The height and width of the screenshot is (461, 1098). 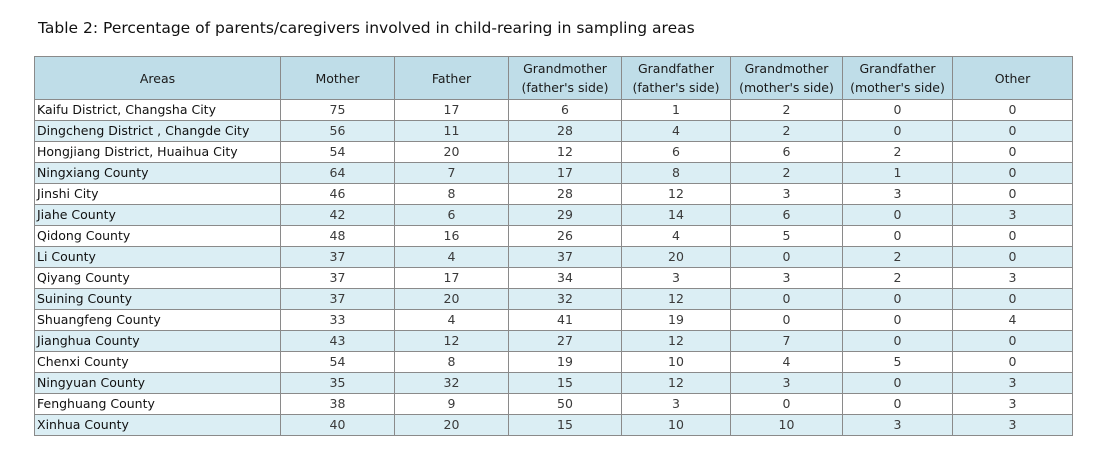 What do you see at coordinates (565, 68) in the screenshot?
I see `header-label-line1: Grandmother` at bounding box center [565, 68].